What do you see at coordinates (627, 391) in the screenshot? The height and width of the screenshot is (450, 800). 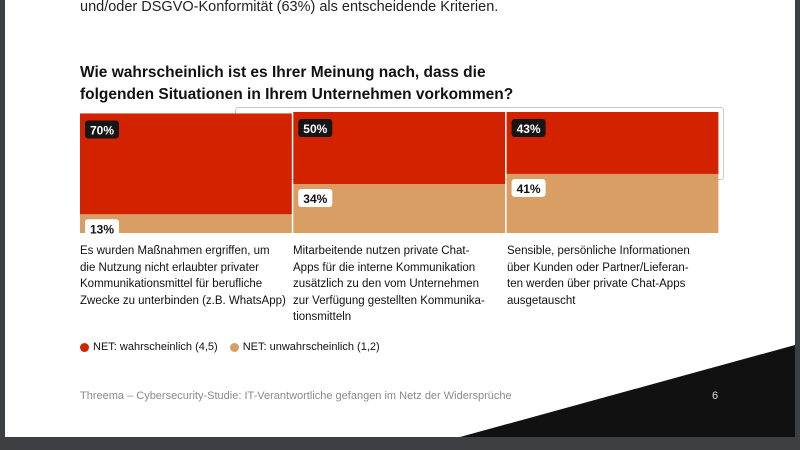 I see `decorative-corner-triangle` at bounding box center [627, 391].